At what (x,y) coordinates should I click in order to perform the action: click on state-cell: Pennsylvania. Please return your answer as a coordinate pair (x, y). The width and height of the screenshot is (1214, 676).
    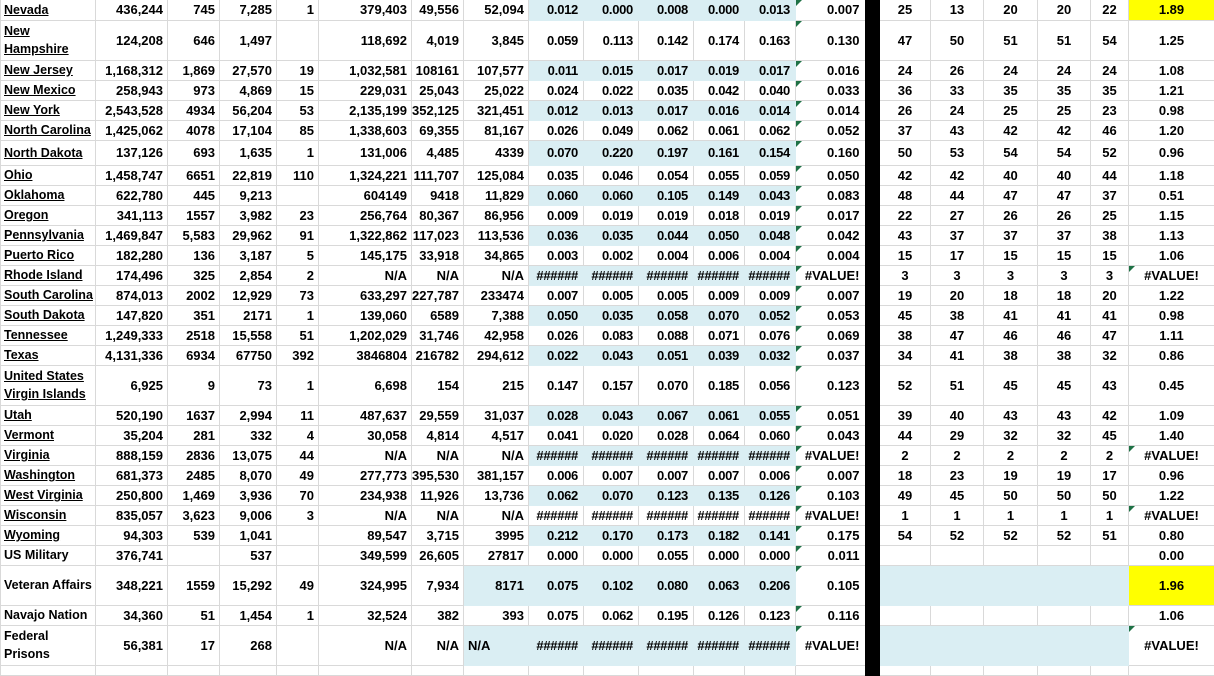
    Looking at the image, I should click on (48, 235).